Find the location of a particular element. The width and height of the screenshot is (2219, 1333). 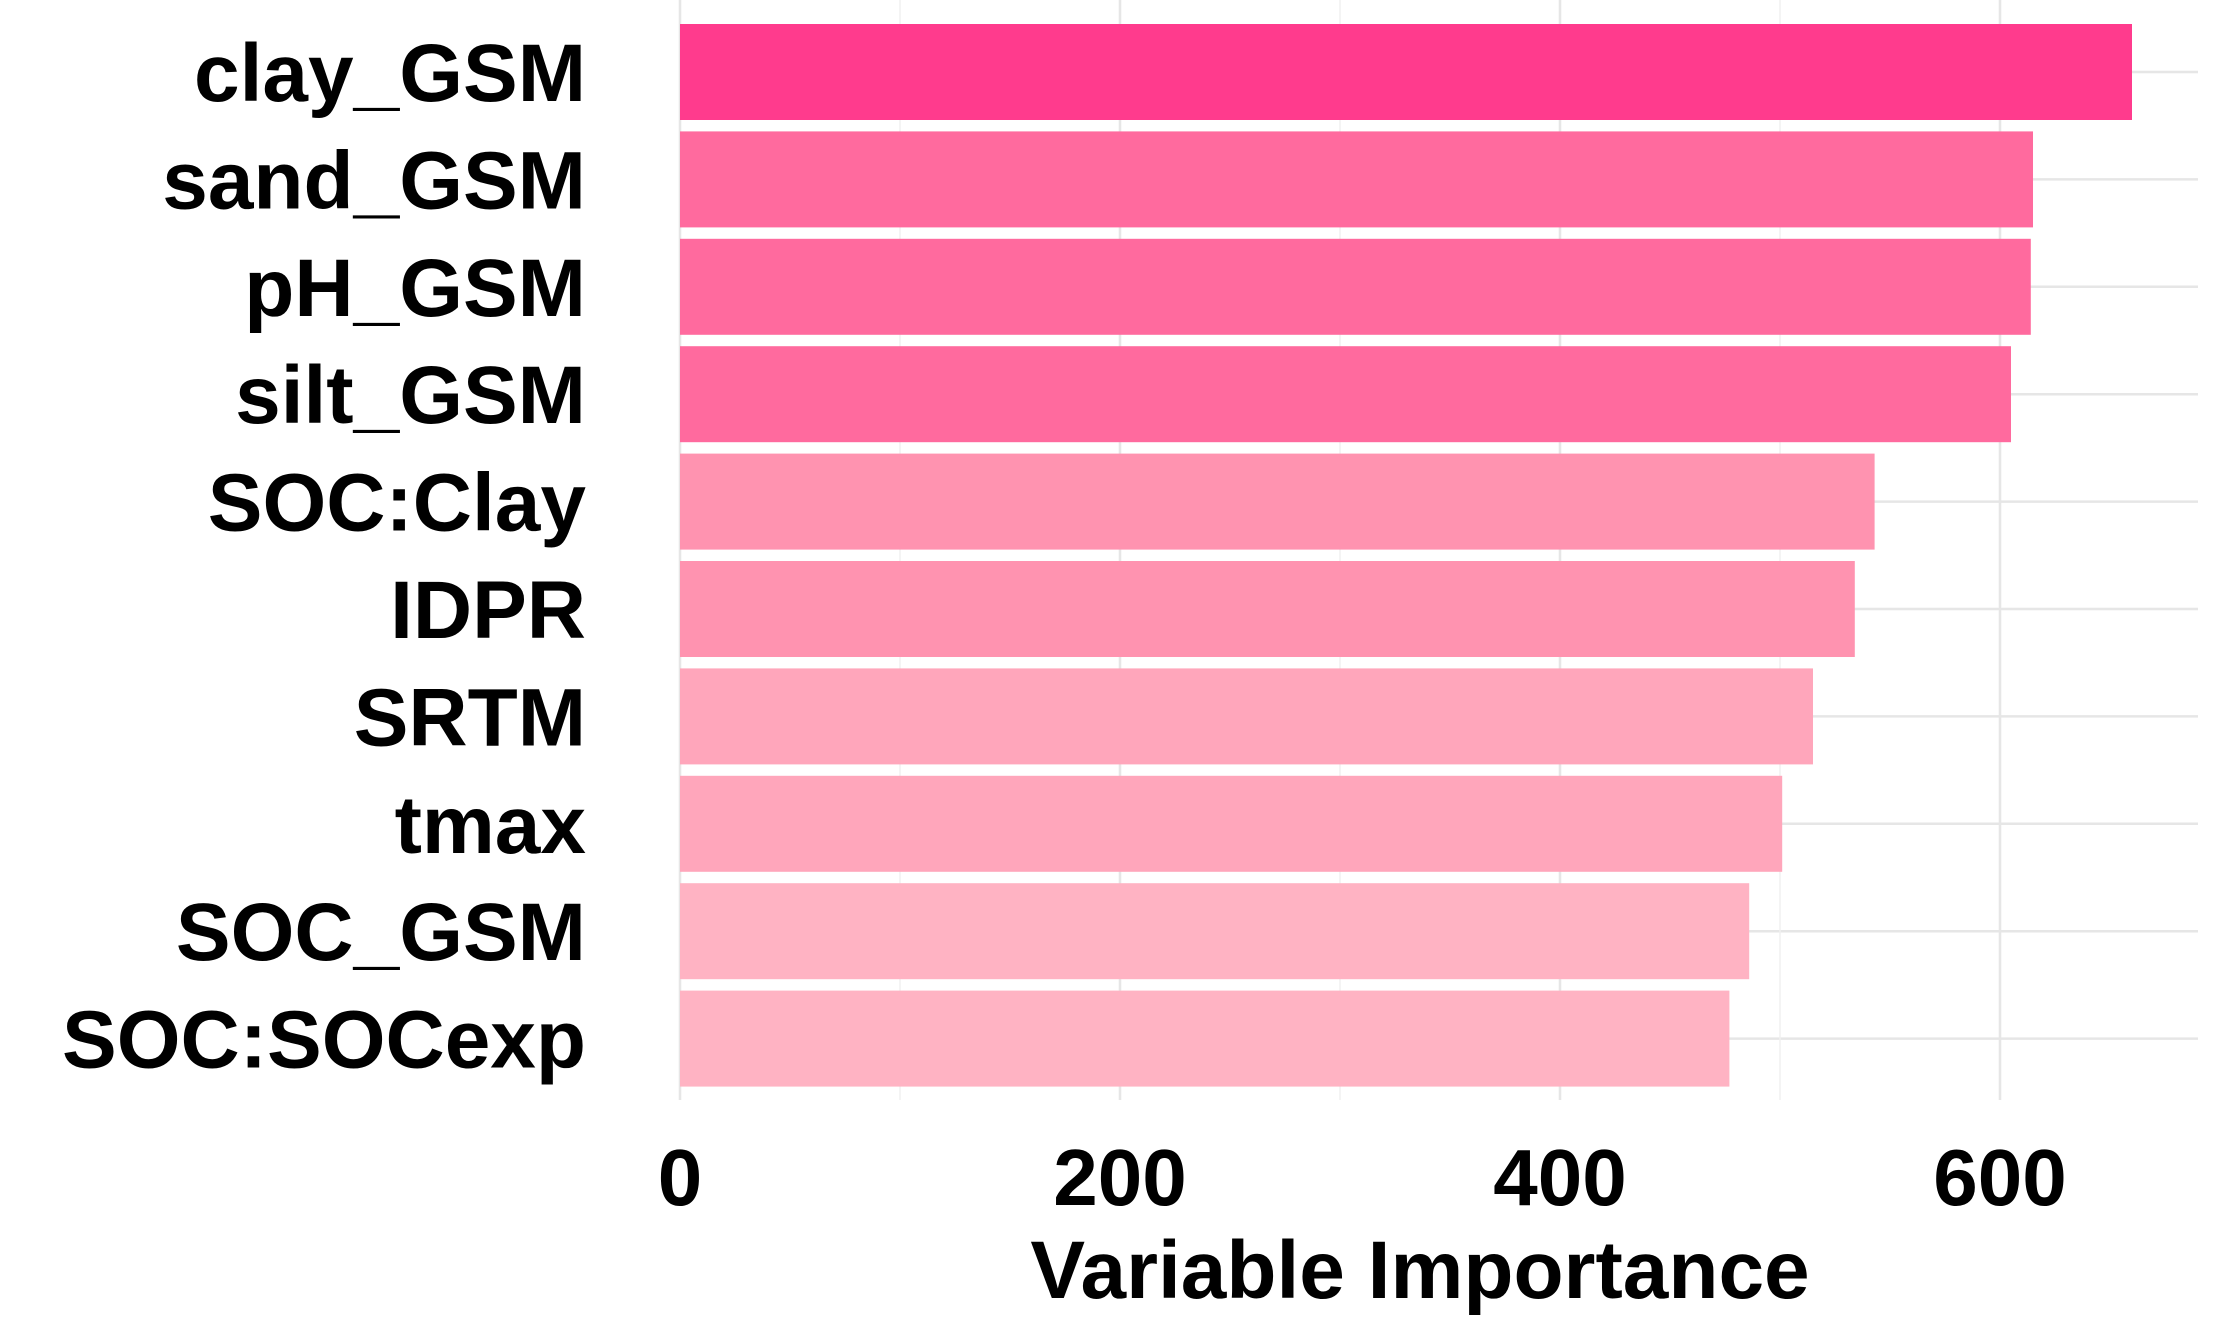

category-label: SOC:SOCexp is located at coordinates (324, 1040).